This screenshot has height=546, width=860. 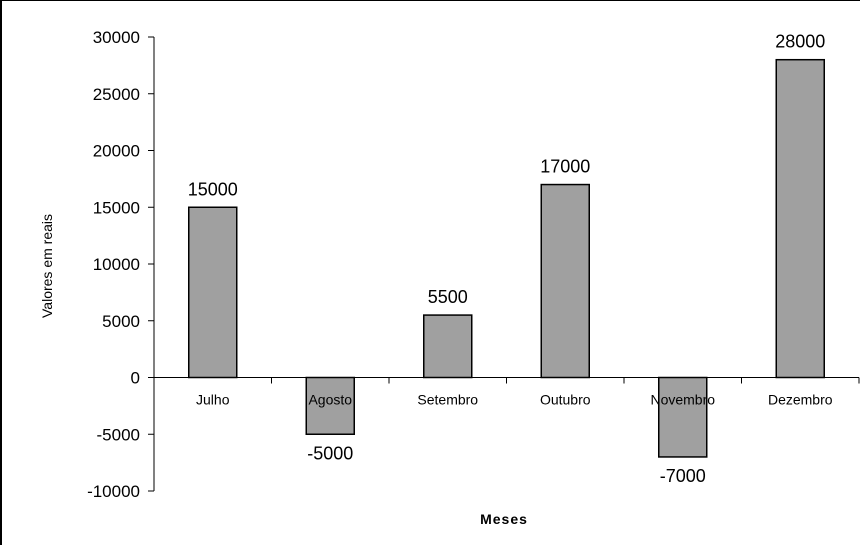 What do you see at coordinates (116, 207) in the screenshot?
I see `y-tick-label: 15000` at bounding box center [116, 207].